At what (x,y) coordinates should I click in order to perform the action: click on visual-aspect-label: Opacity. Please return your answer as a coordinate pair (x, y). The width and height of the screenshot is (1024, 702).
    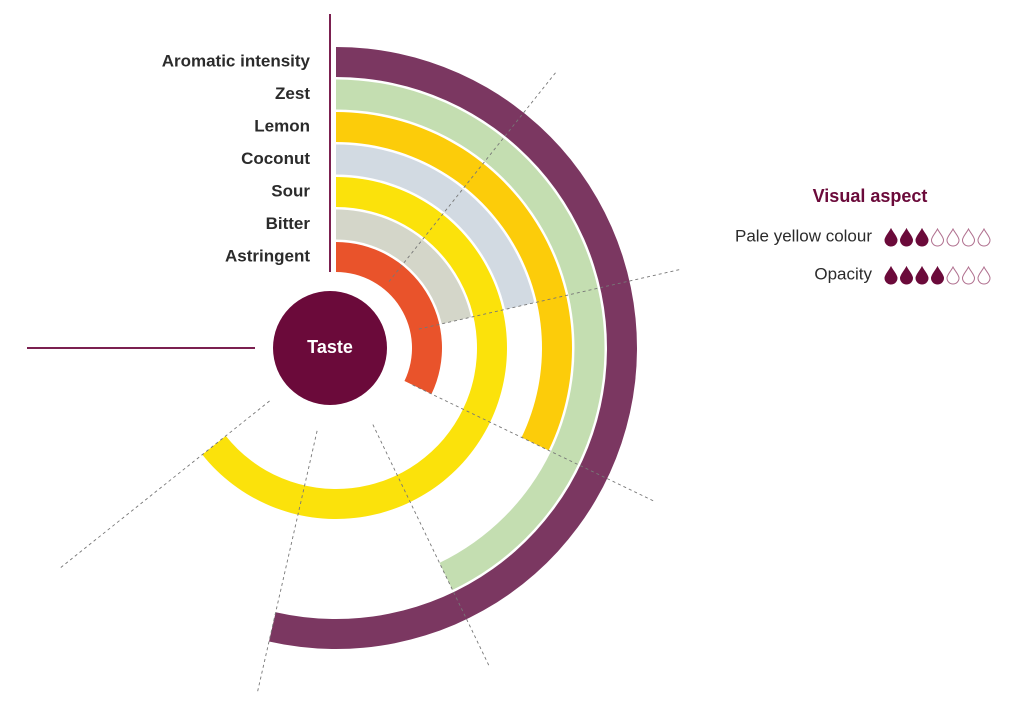
    Looking at the image, I should click on (843, 273).